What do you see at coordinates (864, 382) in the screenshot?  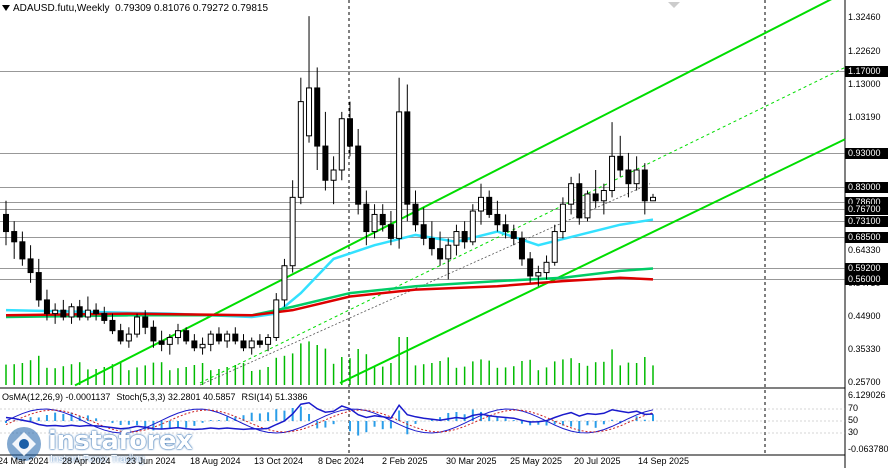 I see `price-axis-label: 0.25700` at bounding box center [864, 382].